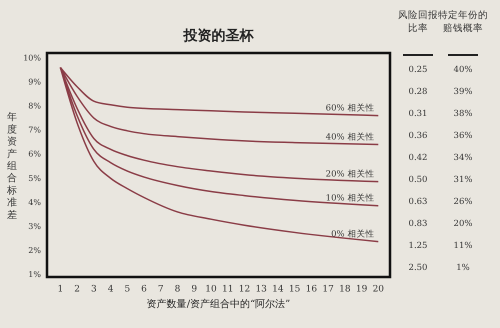 The height and width of the screenshot is (328, 500). What do you see at coordinates (463, 180) in the screenshot?
I see `text: 31%` at bounding box center [463, 180].